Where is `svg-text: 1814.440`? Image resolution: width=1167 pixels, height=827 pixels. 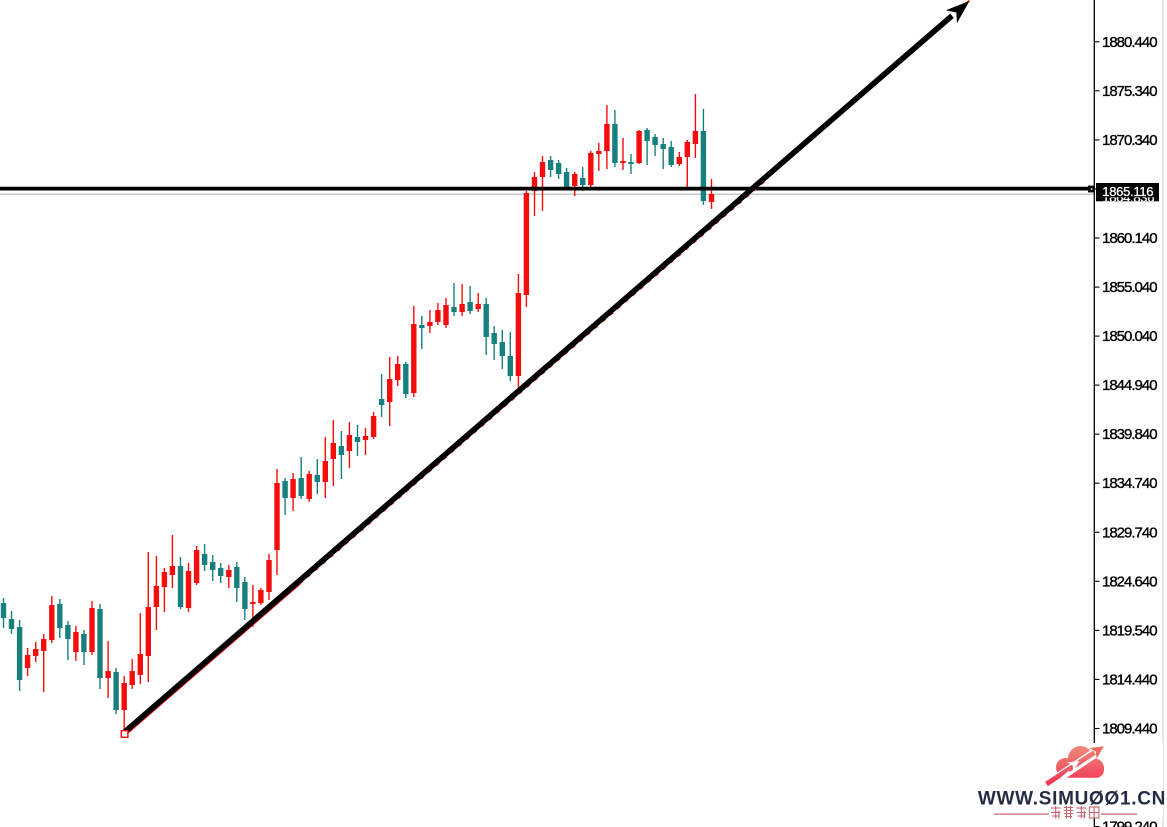 svg-text: 1814.440 is located at coordinates (1129, 679).